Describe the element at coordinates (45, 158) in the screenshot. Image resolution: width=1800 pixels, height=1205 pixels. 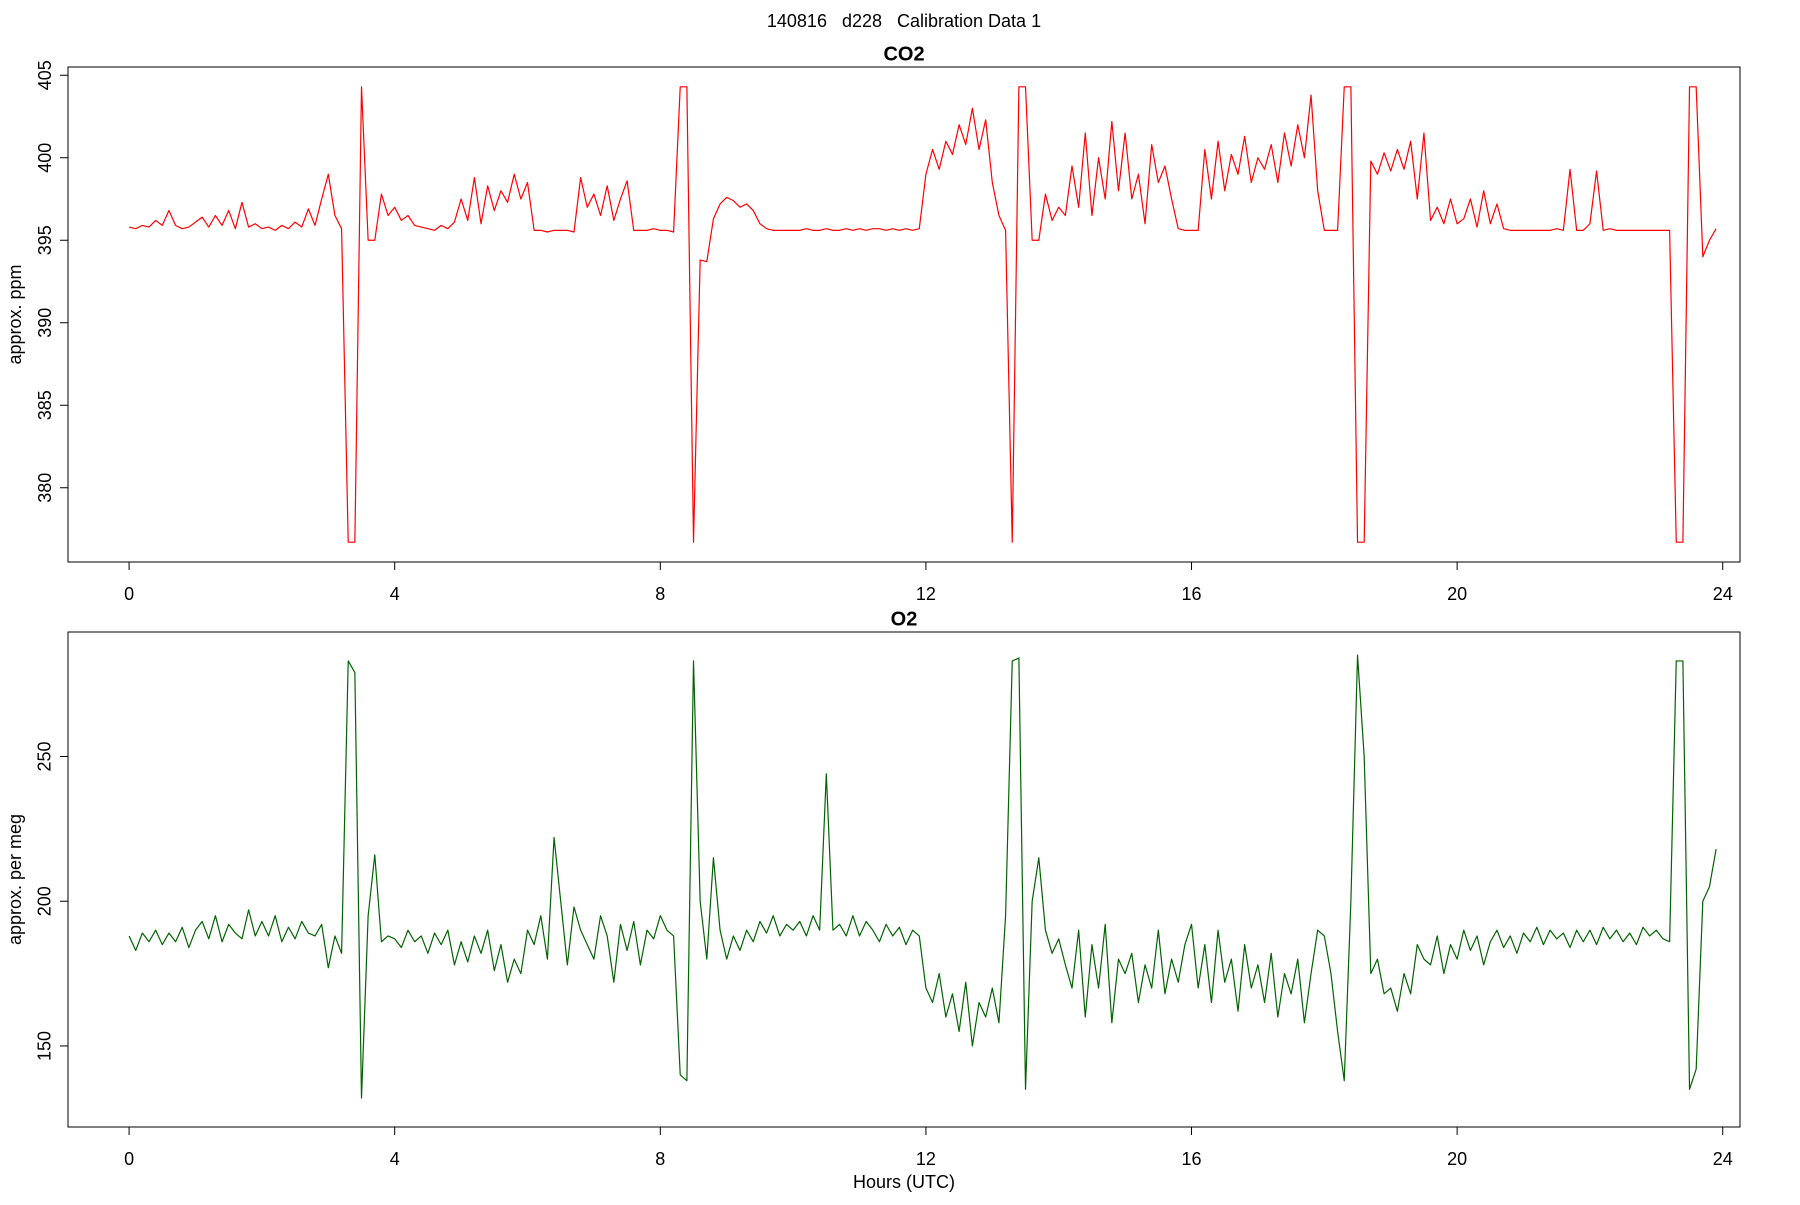
I see `y-tick-label: 400` at that location.